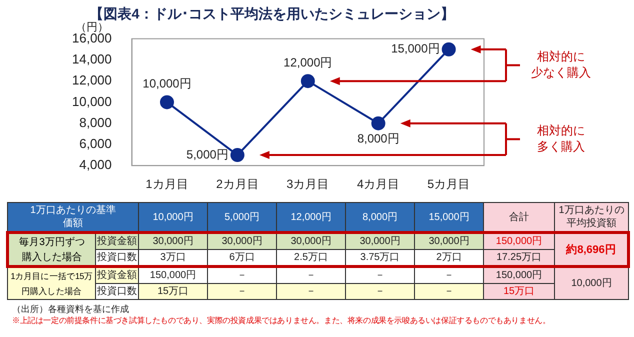  What do you see at coordinates (448, 184) in the screenshot?
I see `x-tick-label: 5カ月目` at bounding box center [448, 184].